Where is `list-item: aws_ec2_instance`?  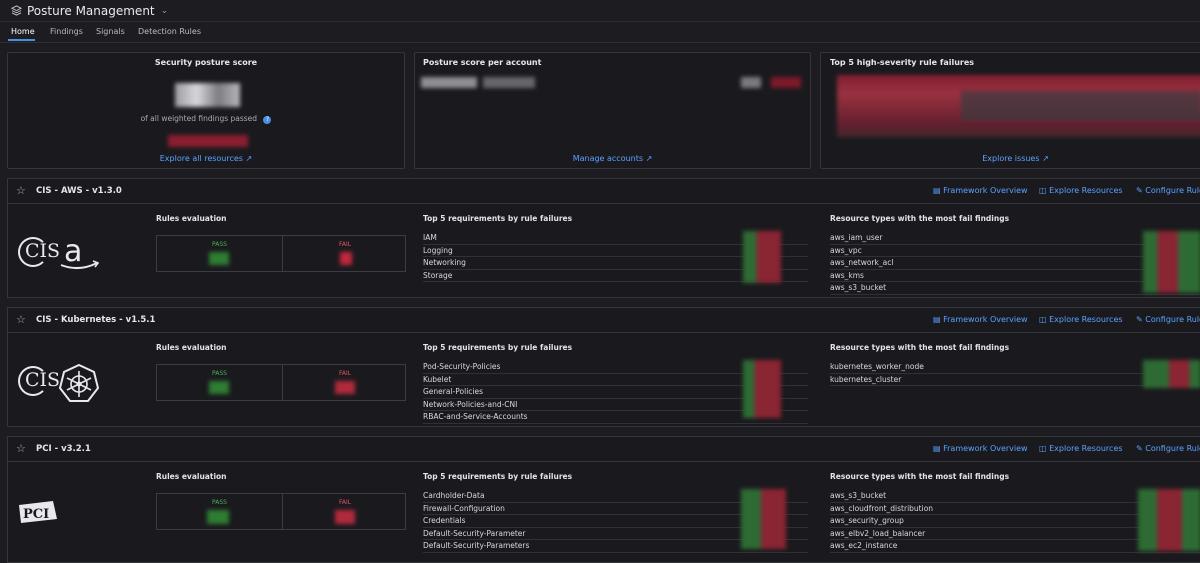 list-item: aws_ec2_instance is located at coordinates (1015, 546).